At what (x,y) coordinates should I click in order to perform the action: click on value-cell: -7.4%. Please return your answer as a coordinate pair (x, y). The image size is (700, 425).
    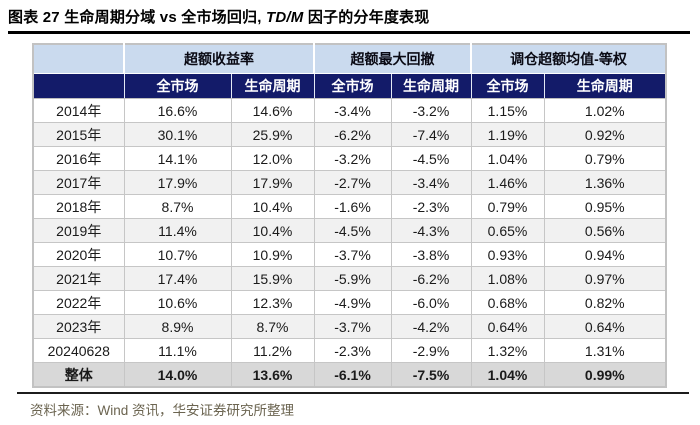
    Looking at the image, I should click on (431, 134).